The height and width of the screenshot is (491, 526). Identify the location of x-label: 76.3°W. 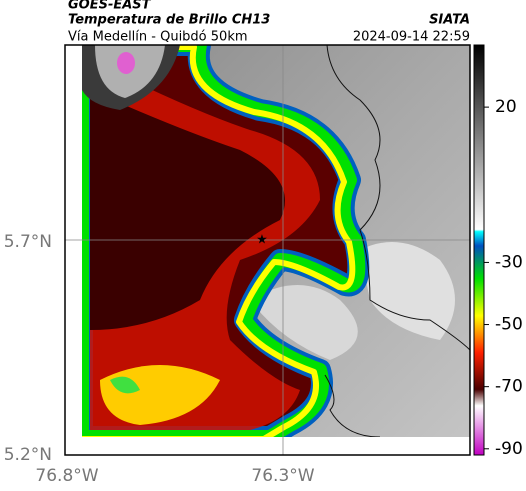
(282, 476).